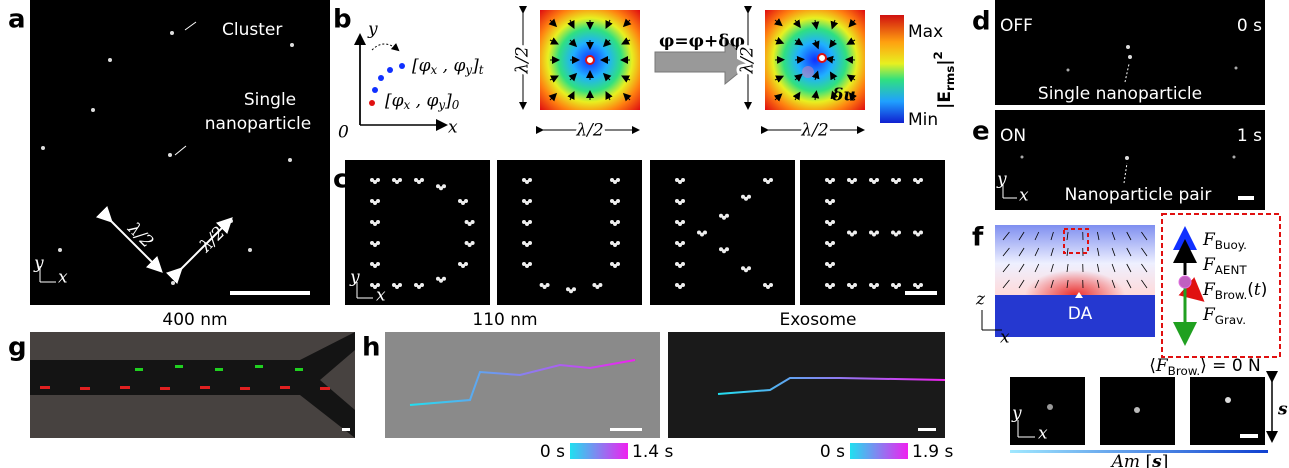 The image size is (1289, 468). What do you see at coordinates (394, 101) in the screenshot?
I see `text-part: [φ` at bounding box center [394, 101].